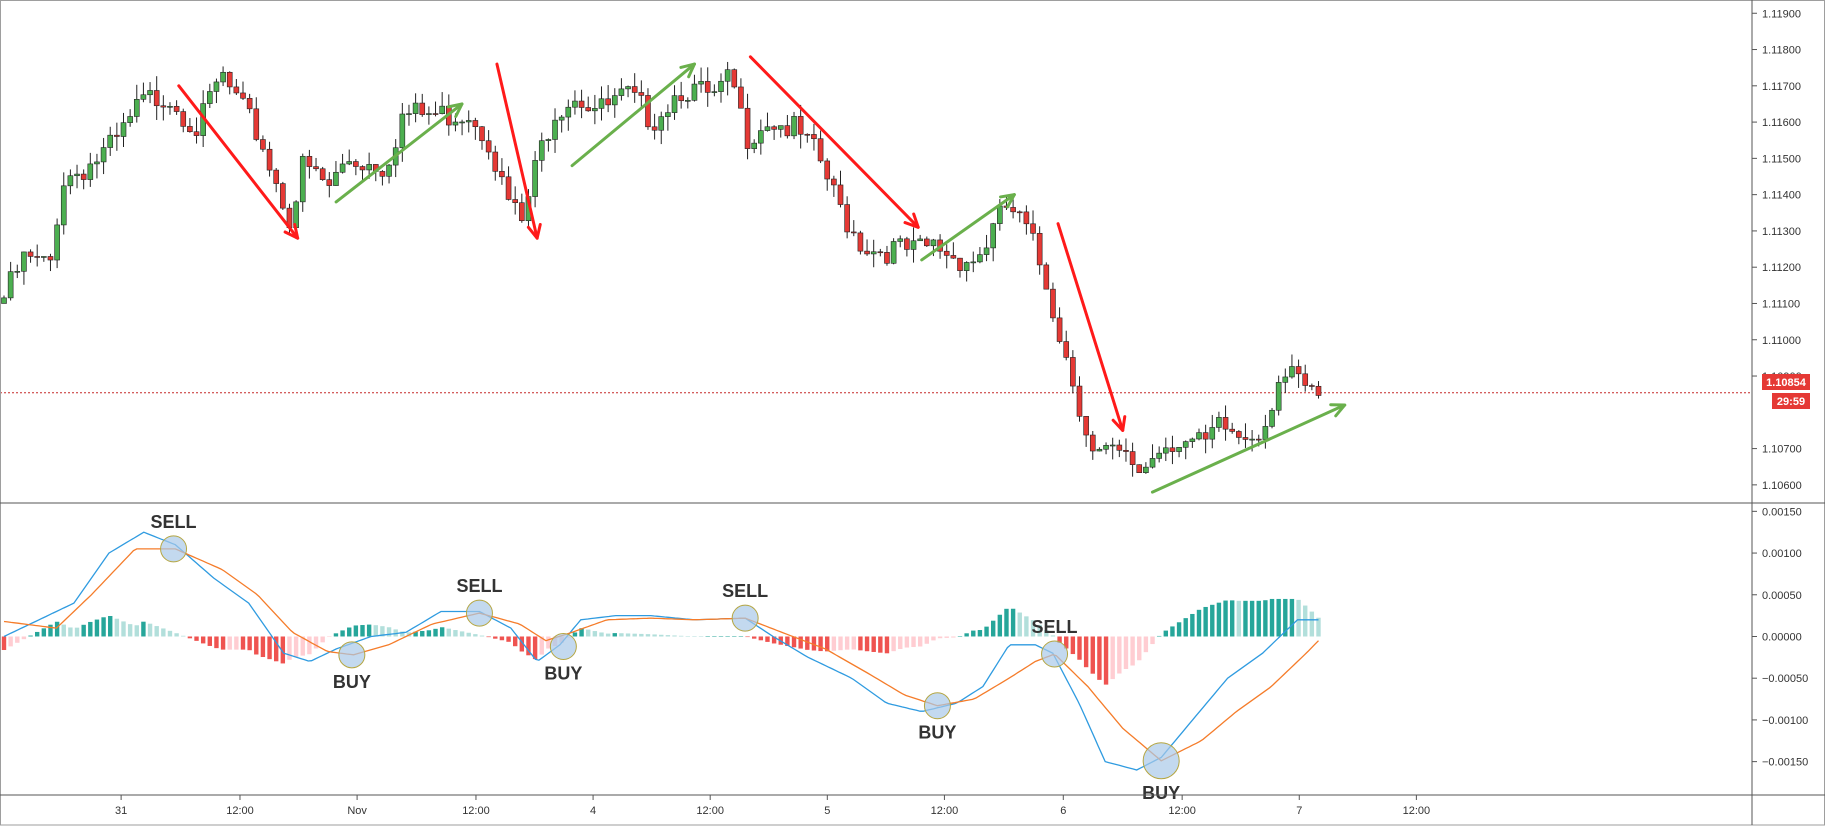 This screenshot has height=835, width=1825. What do you see at coordinates (1781, 87) in the screenshot?
I see `price-tick-label: 1.11700` at bounding box center [1781, 87].